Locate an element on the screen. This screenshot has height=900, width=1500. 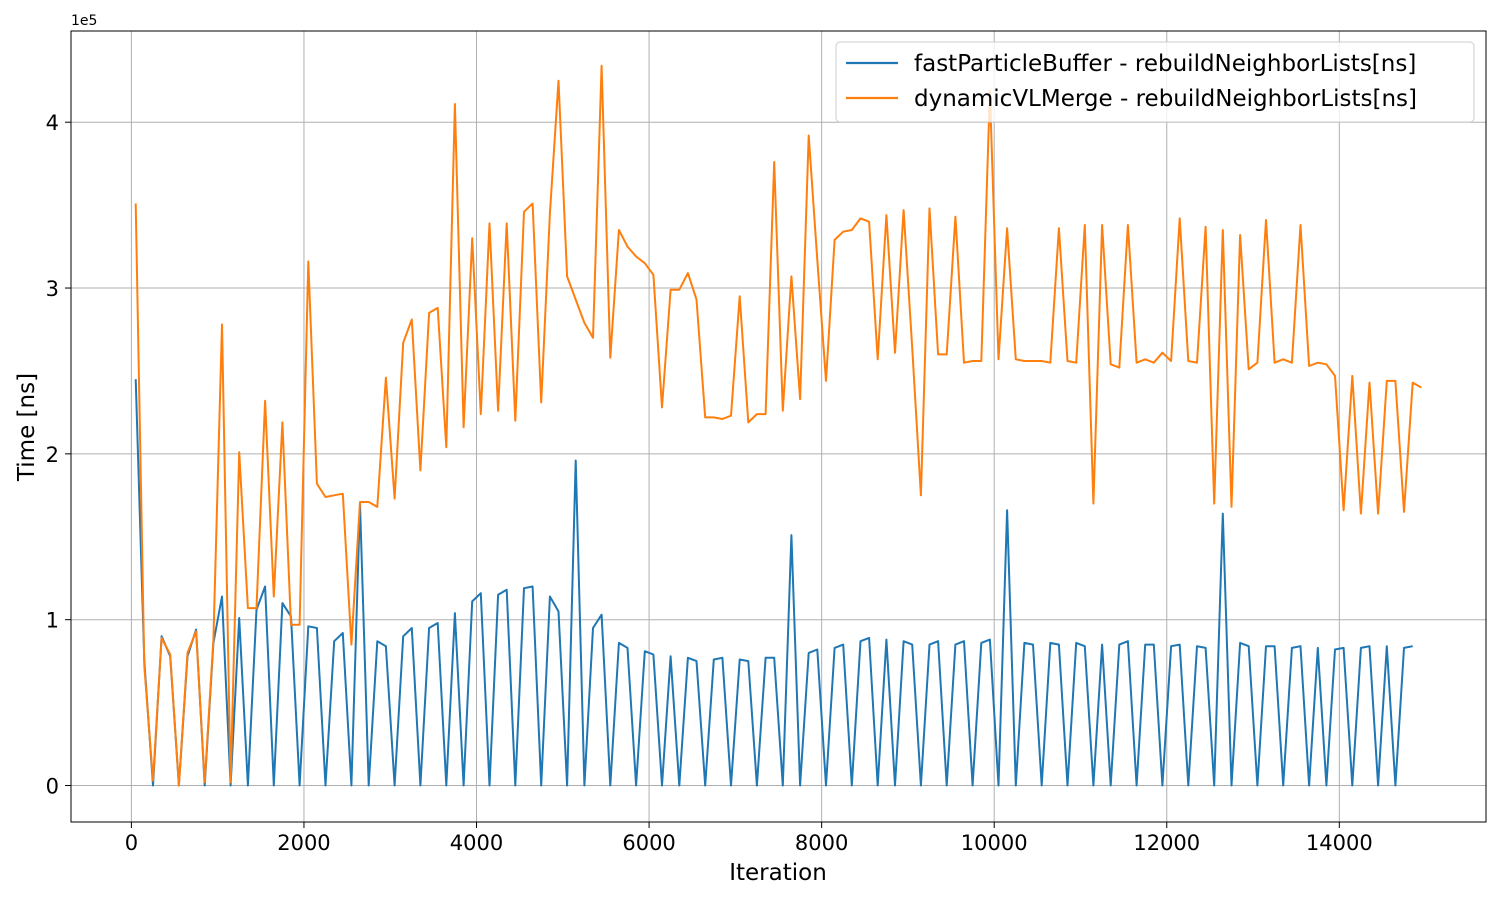
y-tick-label: 0 is located at coordinates (52, 787).